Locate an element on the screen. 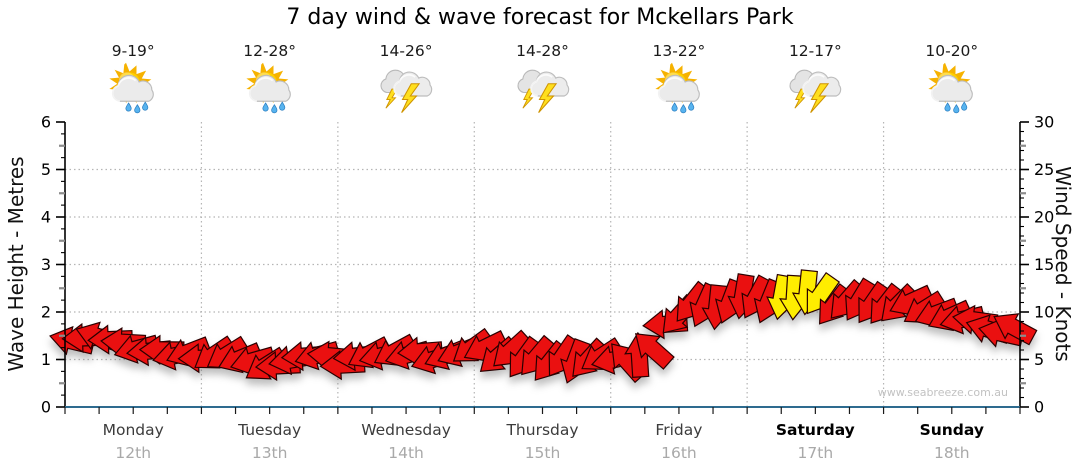  date-label-12th: 12th is located at coordinates (133, 453).